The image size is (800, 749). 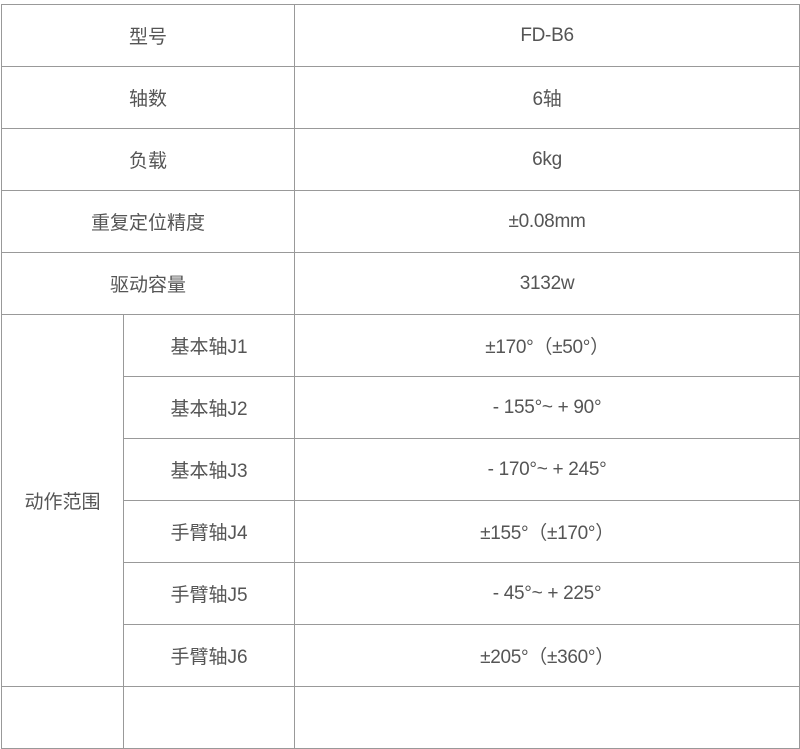 I want to click on spec-label: 轴数, so click(x=148, y=97).